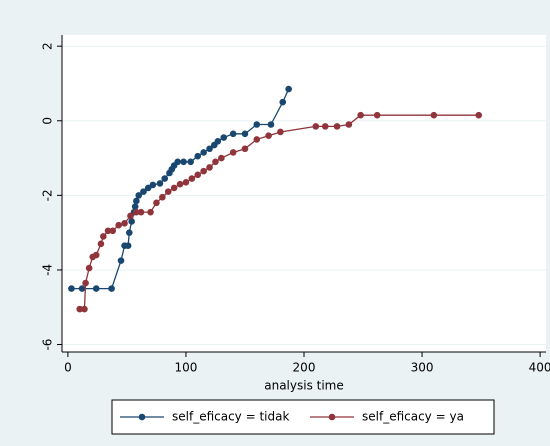 This screenshot has height=446, width=550. What do you see at coordinates (304, 368) in the screenshot?
I see `x-tick-label: 200` at bounding box center [304, 368].